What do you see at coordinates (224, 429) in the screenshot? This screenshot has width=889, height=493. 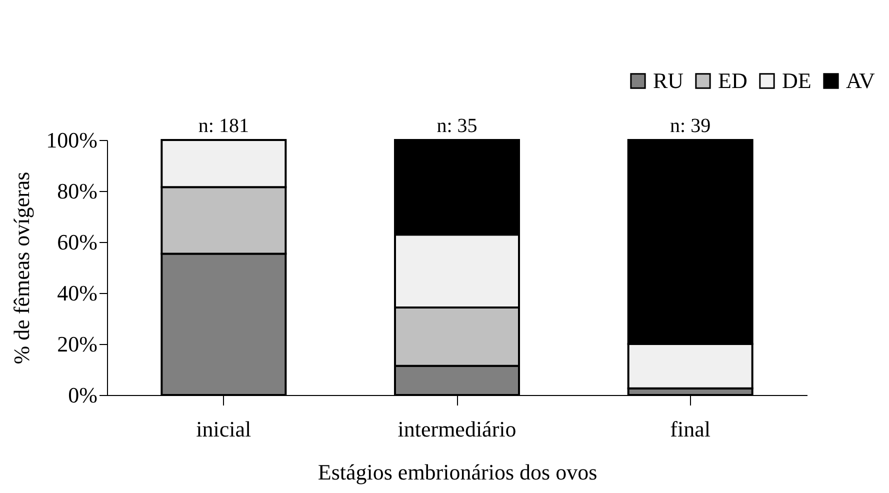 I see `x-tick-label: inicial` at bounding box center [224, 429].